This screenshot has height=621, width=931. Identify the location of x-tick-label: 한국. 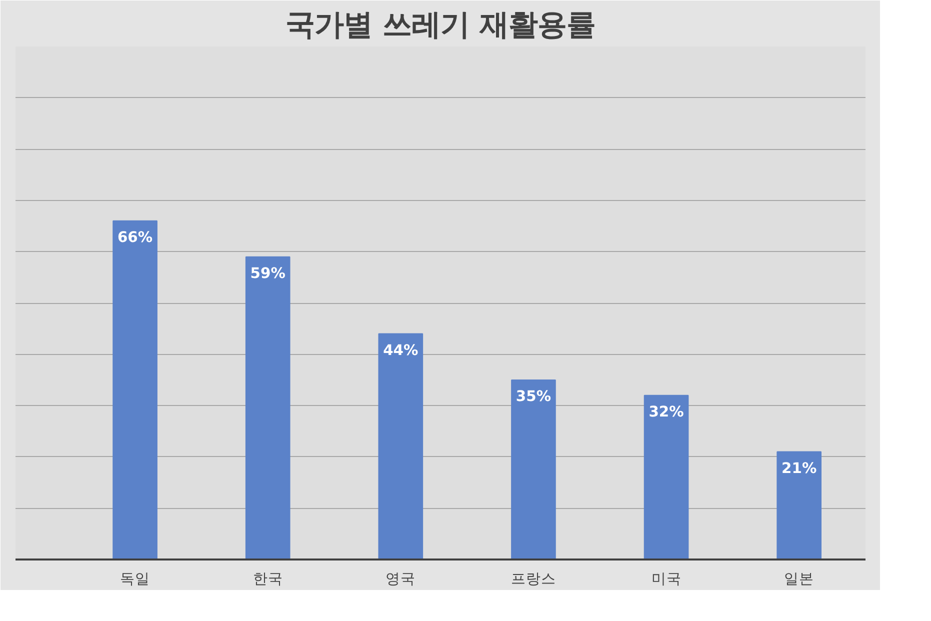
(267, 579).